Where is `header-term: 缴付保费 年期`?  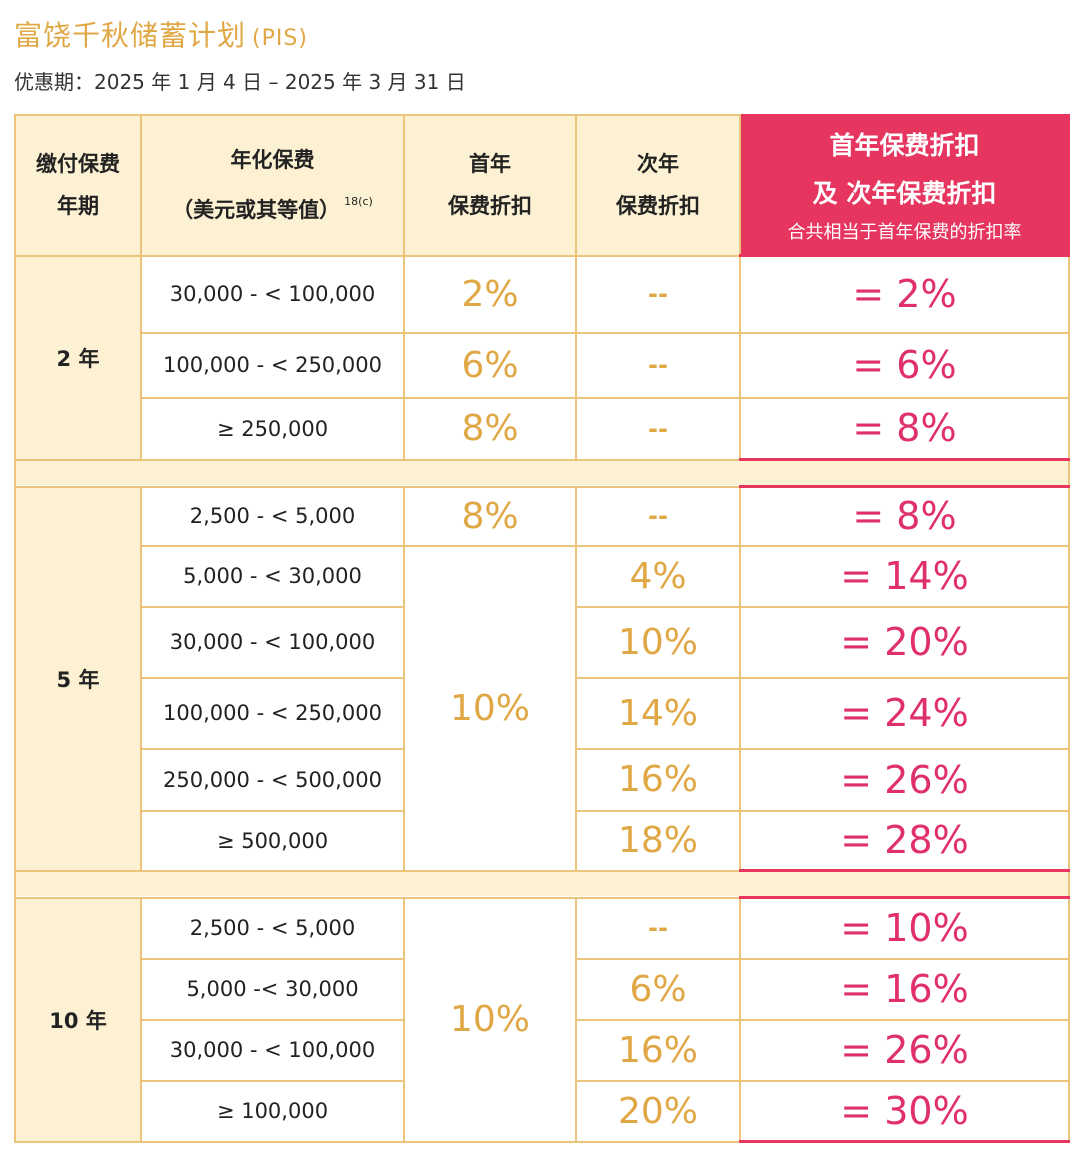
header-term: 缴付保费 年期 is located at coordinates (78, 185).